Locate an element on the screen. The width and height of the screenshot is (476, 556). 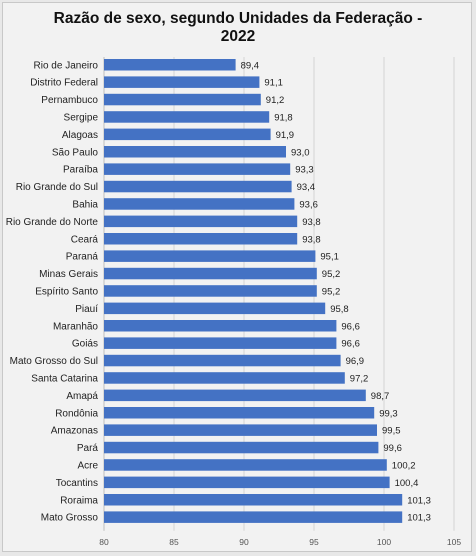
data-label: 99,5 is located at coordinates (391, 431).